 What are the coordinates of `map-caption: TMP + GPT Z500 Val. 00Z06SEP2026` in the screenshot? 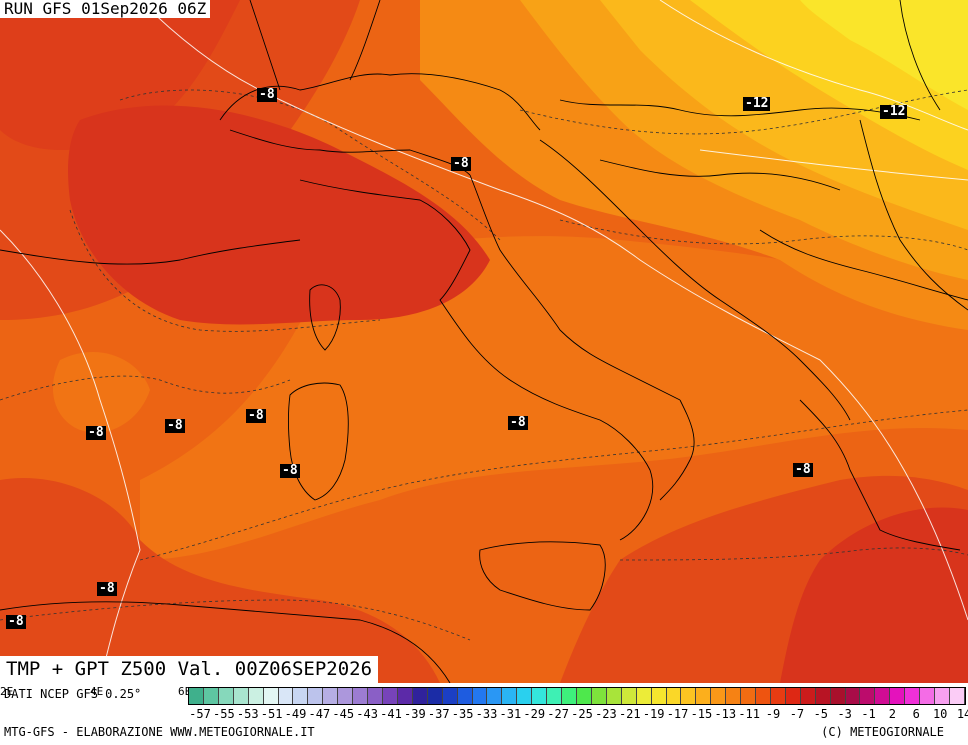 It's located at (189, 669).